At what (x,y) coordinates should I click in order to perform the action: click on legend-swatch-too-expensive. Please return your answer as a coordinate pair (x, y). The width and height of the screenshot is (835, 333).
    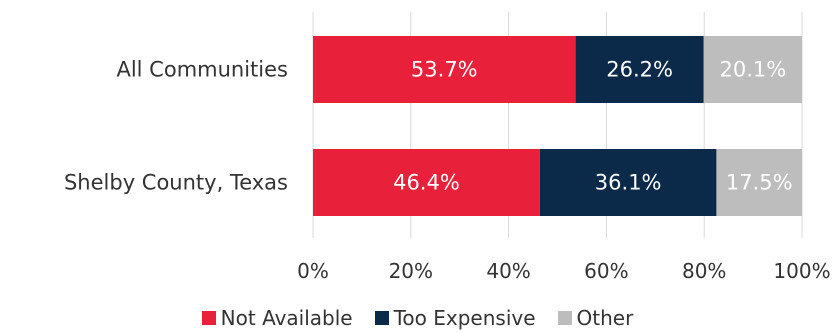
    Looking at the image, I should click on (382, 318).